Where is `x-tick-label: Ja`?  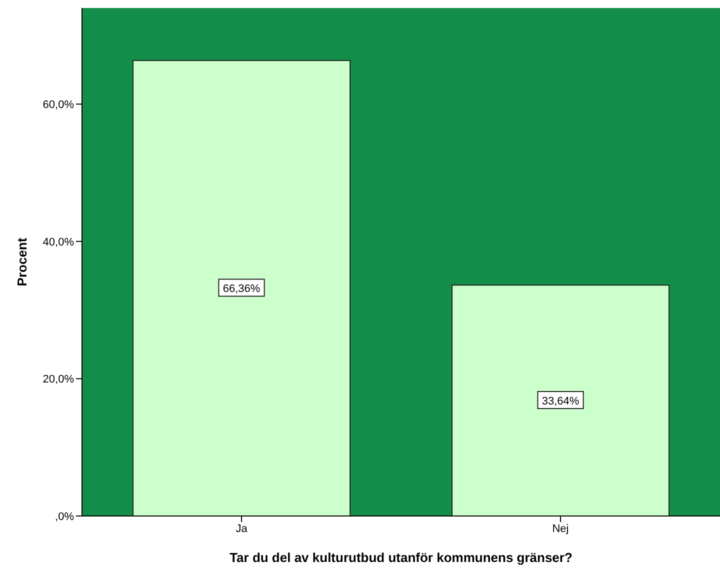
x-tick-label: Ja is located at coordinates (242, 528).